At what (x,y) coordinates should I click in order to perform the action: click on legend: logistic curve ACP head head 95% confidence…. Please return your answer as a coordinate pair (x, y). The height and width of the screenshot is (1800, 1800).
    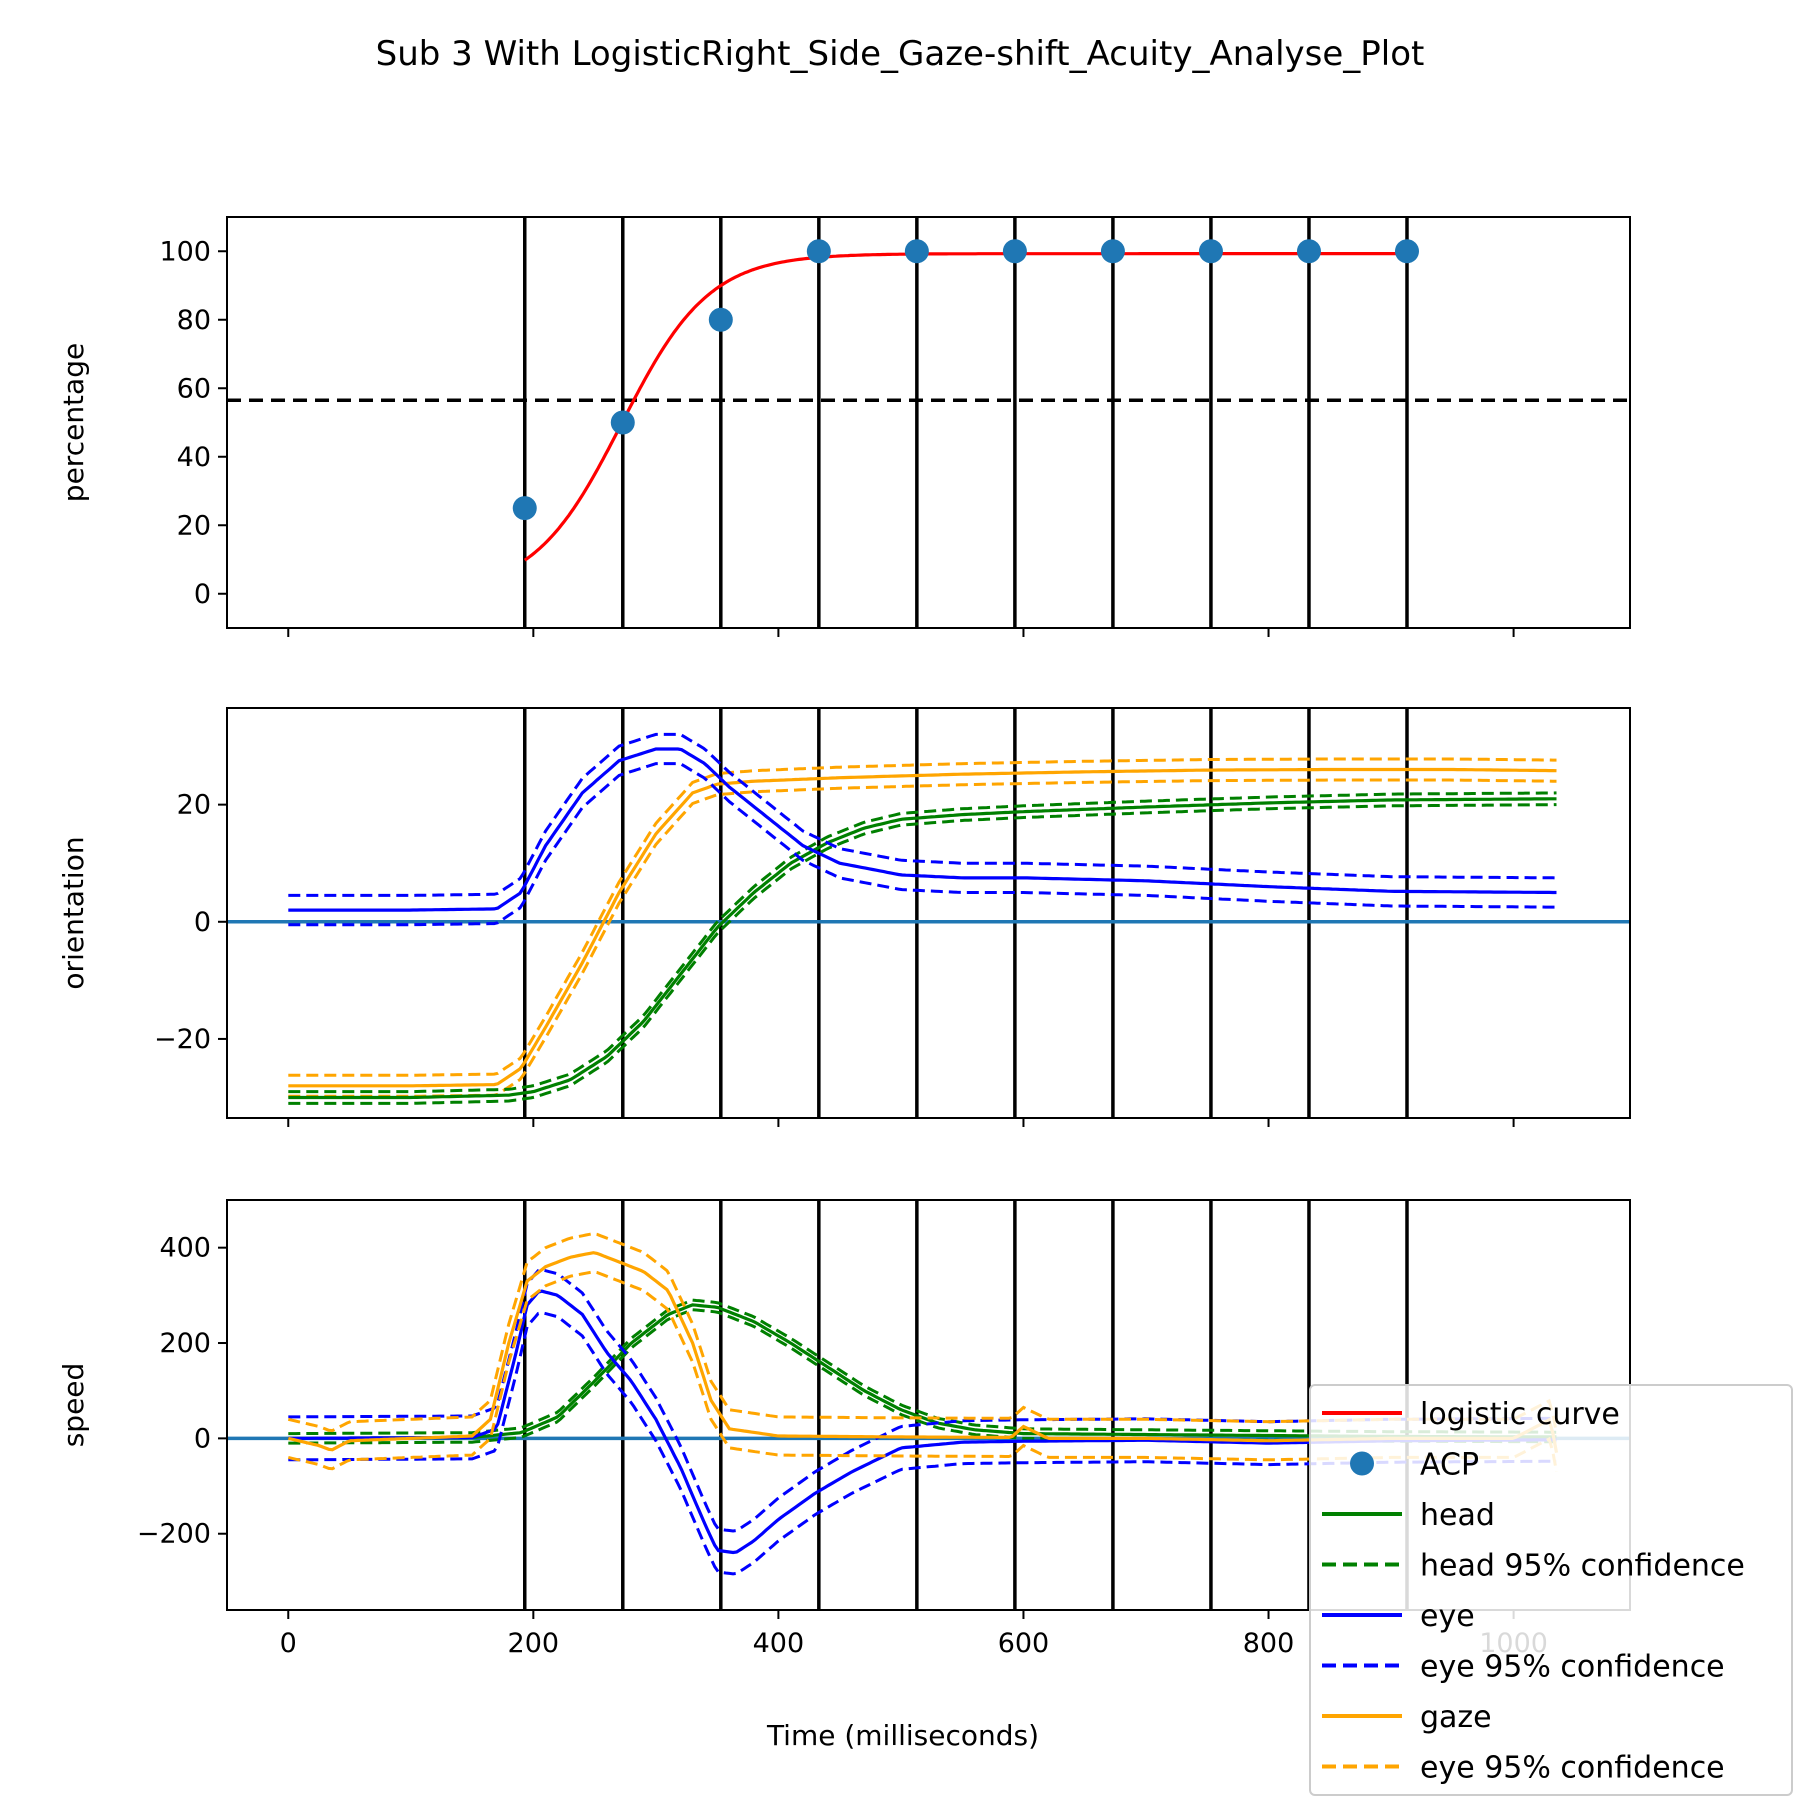
    Looking at the image, I should click on (1551, 1590).